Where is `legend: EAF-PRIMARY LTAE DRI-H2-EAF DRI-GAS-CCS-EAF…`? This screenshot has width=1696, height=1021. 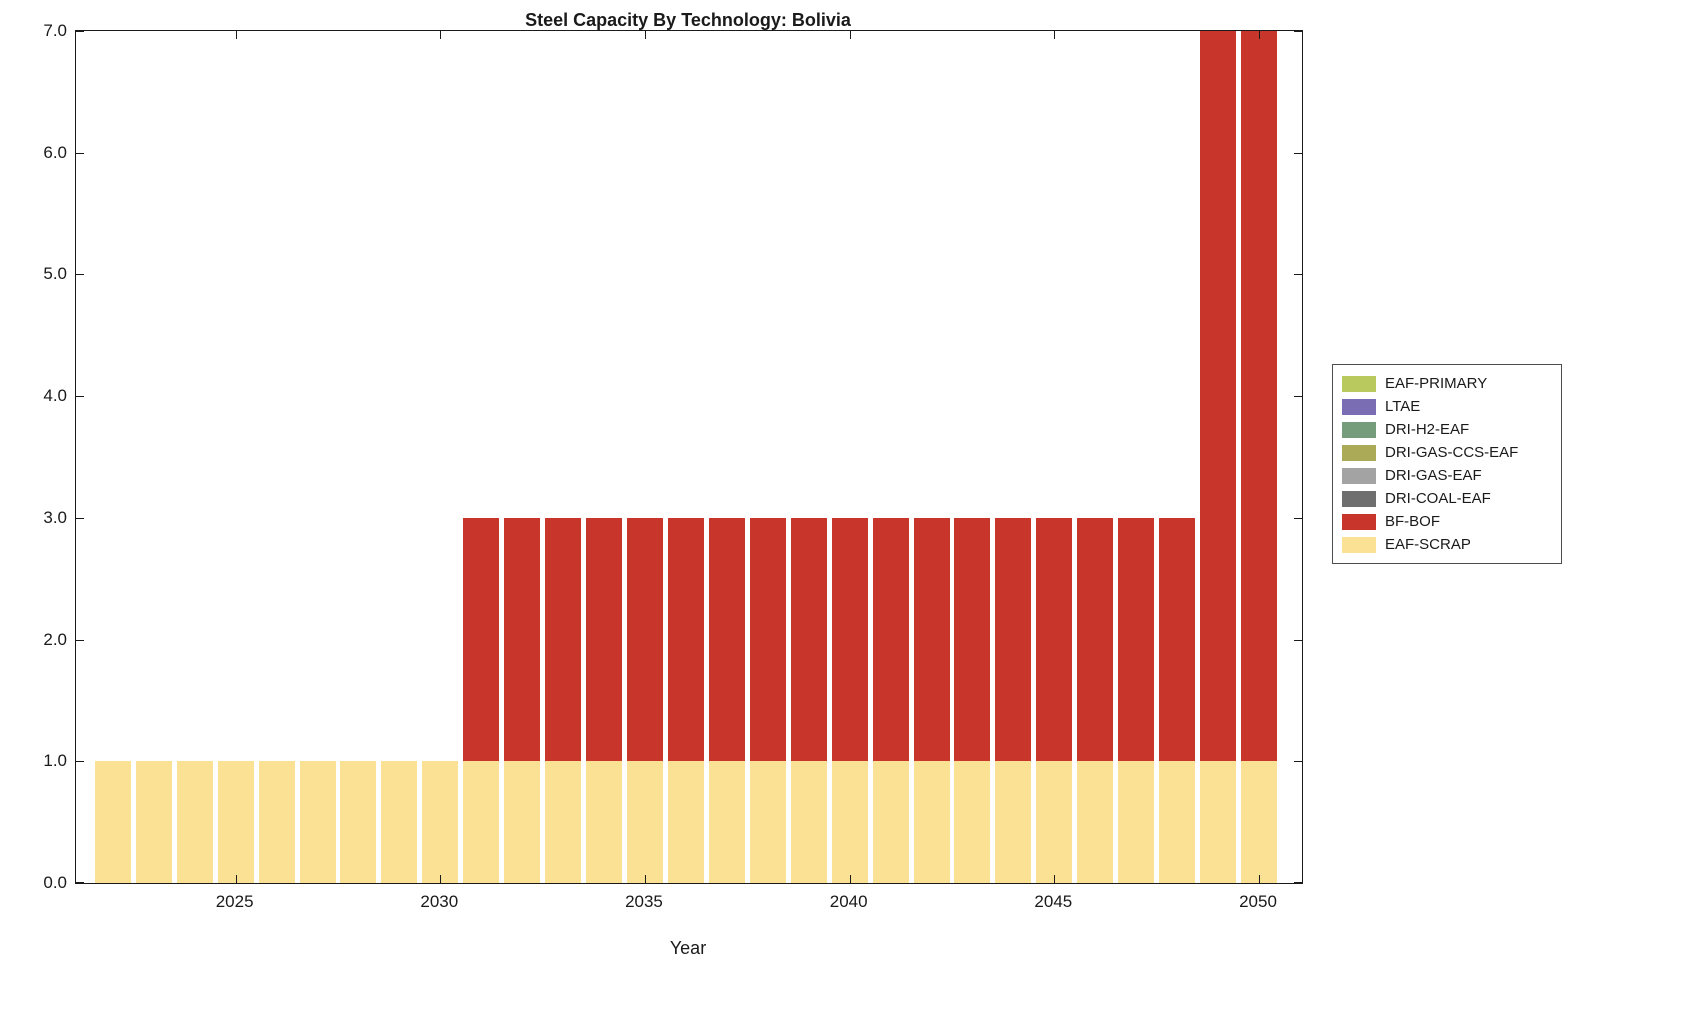
legend: EAF-PRIMARY LTAE DRI-H2-EAF DRI-GAS-CCS-EAF… is located at coordinates (1447, 464).